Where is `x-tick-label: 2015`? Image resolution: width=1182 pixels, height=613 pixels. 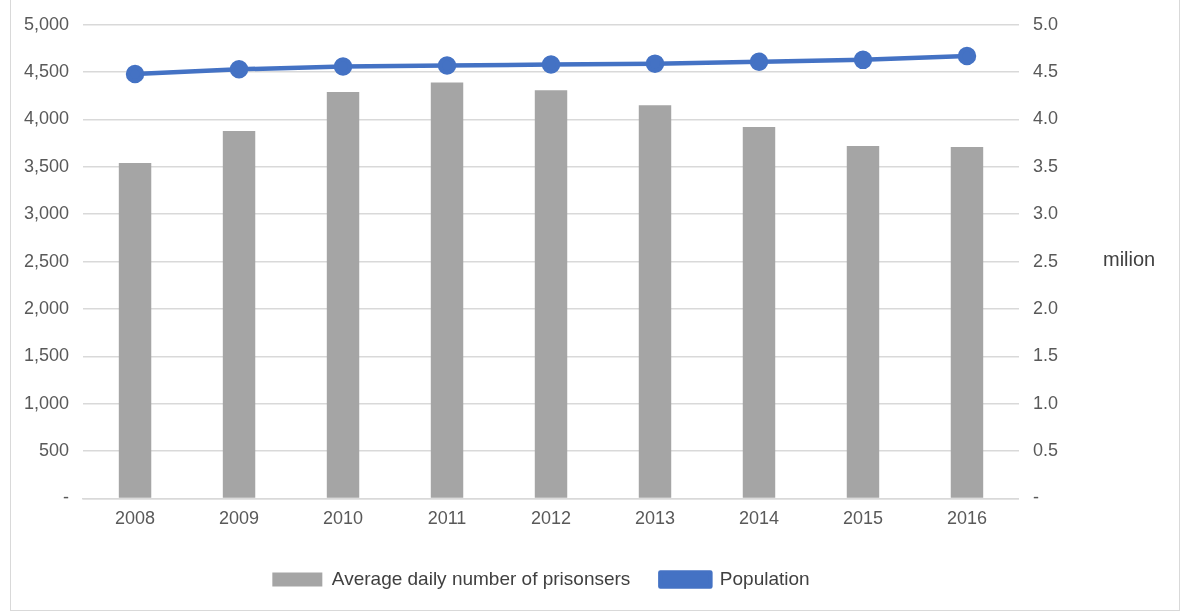 x-tick-label: 2015 is located at coordinates (863, 518).